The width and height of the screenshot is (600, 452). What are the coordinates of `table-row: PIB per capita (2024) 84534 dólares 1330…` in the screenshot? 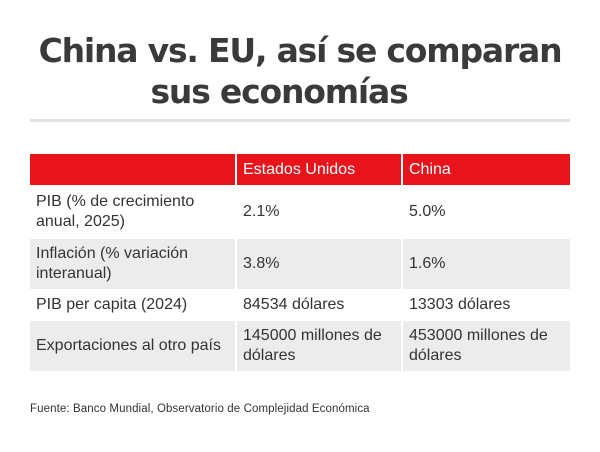 It's located at (300, 305).